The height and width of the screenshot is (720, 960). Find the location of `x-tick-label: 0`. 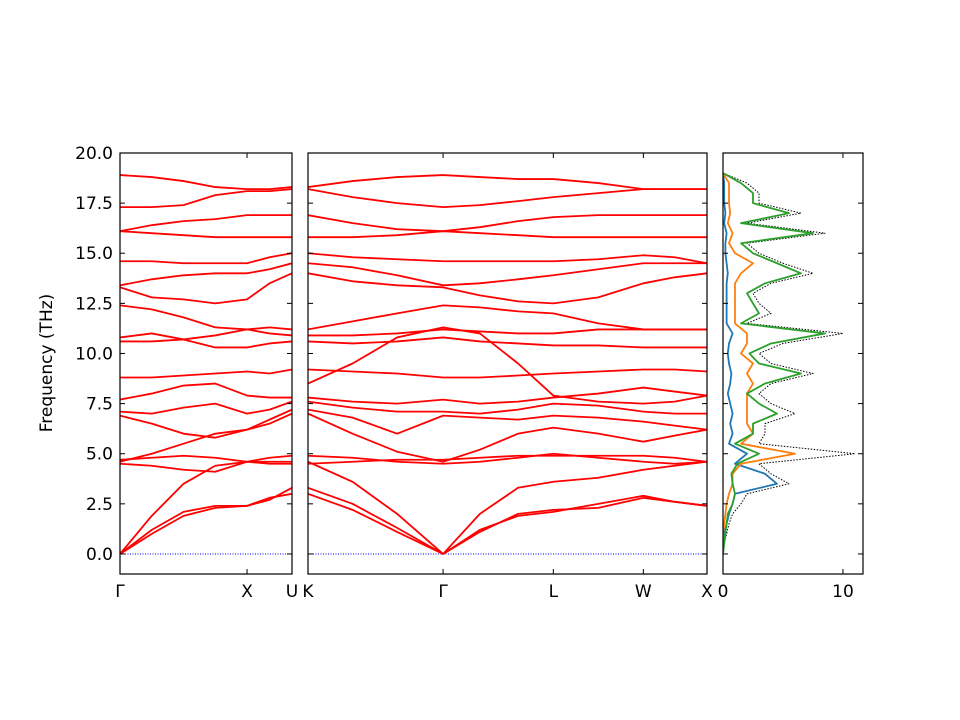

x-tick-label: 0 is located at coordinates (723, 592).